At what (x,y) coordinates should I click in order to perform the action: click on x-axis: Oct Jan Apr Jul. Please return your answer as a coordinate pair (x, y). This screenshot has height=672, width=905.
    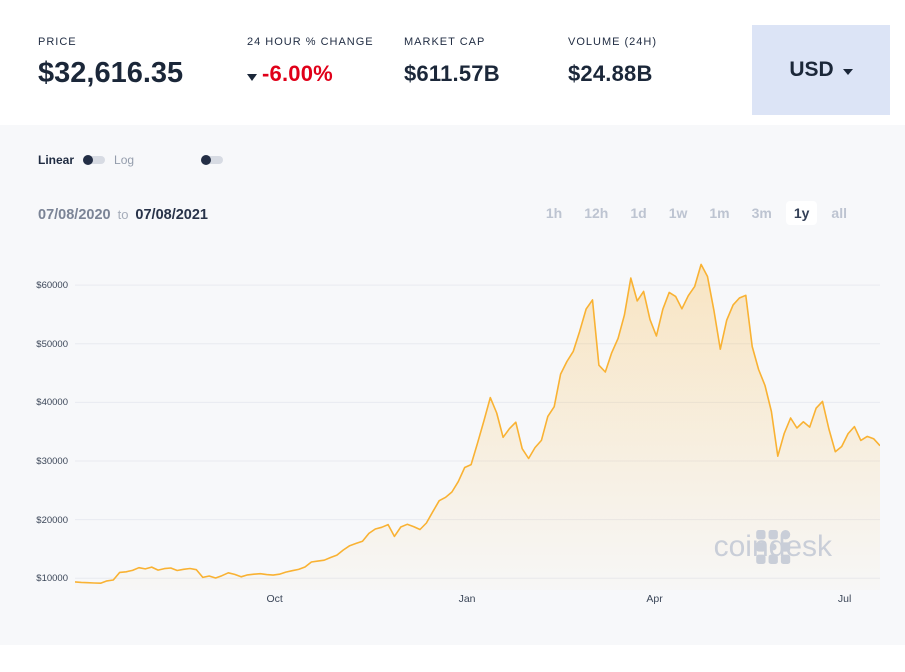
    Looking at the image, I should click on (477, 600).